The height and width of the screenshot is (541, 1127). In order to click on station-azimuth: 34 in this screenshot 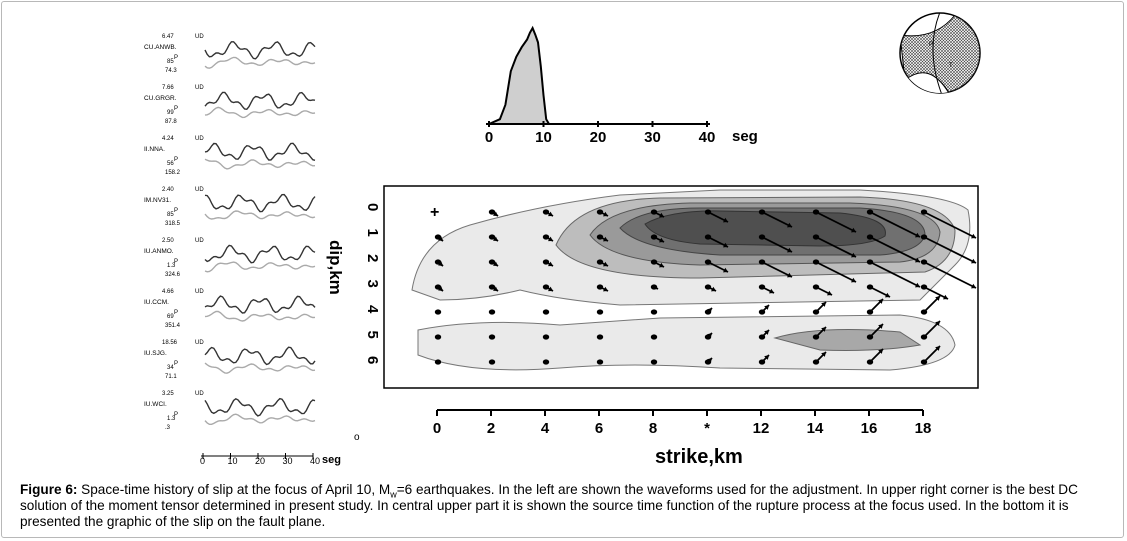, I will do `click(170, 368)`.